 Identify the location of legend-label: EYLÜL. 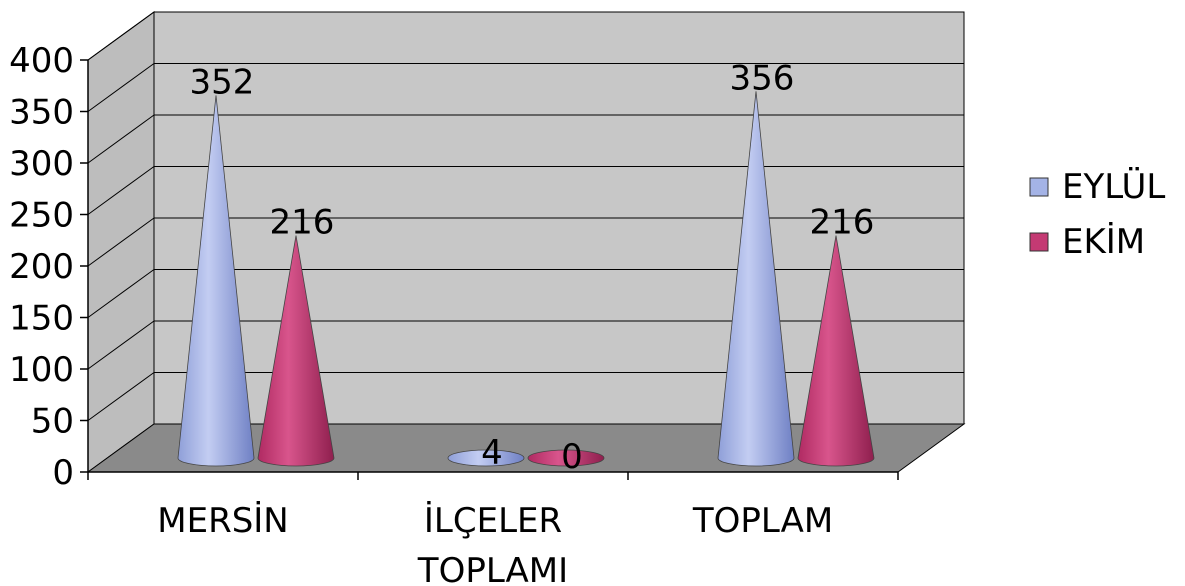
(1113, 186).